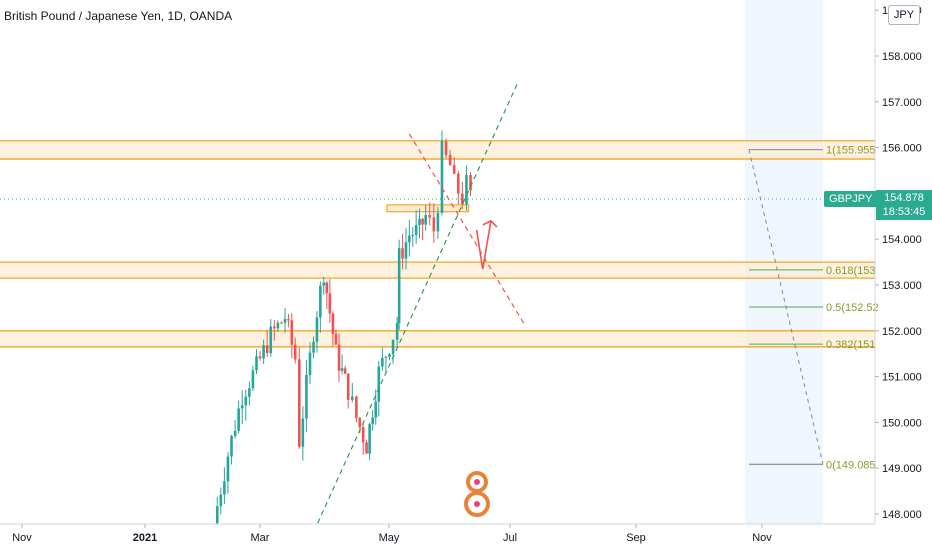 Image resolution: width=932 pixels, height=550 pixels. I want to click on chart-title: British Pound / Japanese Yen, 1D, OANDA, so click(118, 16).